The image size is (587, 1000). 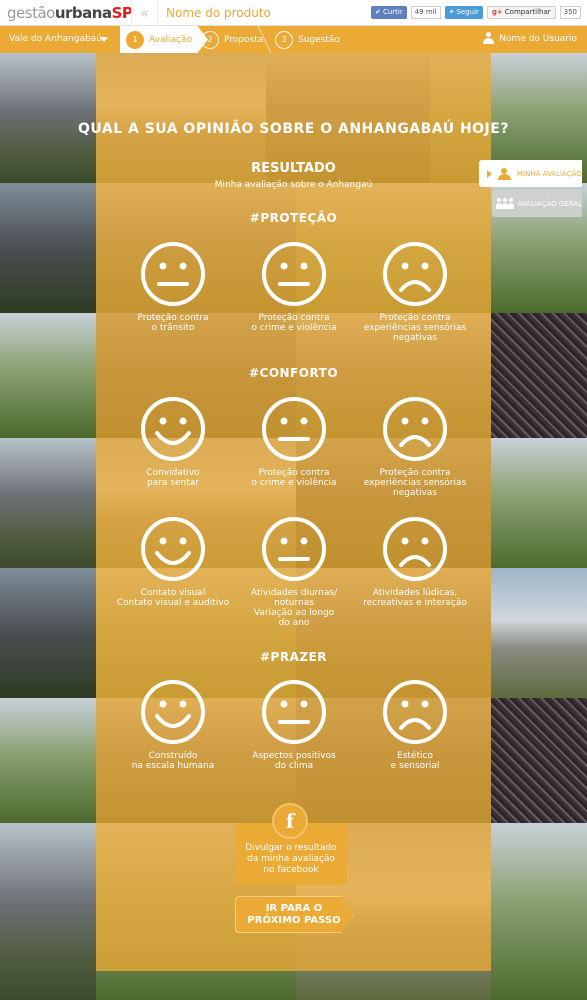 What do you see at coordinates (173, 598) in the screenshot?
I see `criterion-label: Contato visual Contato visual e auditivo` at bounding box center [173, 598].